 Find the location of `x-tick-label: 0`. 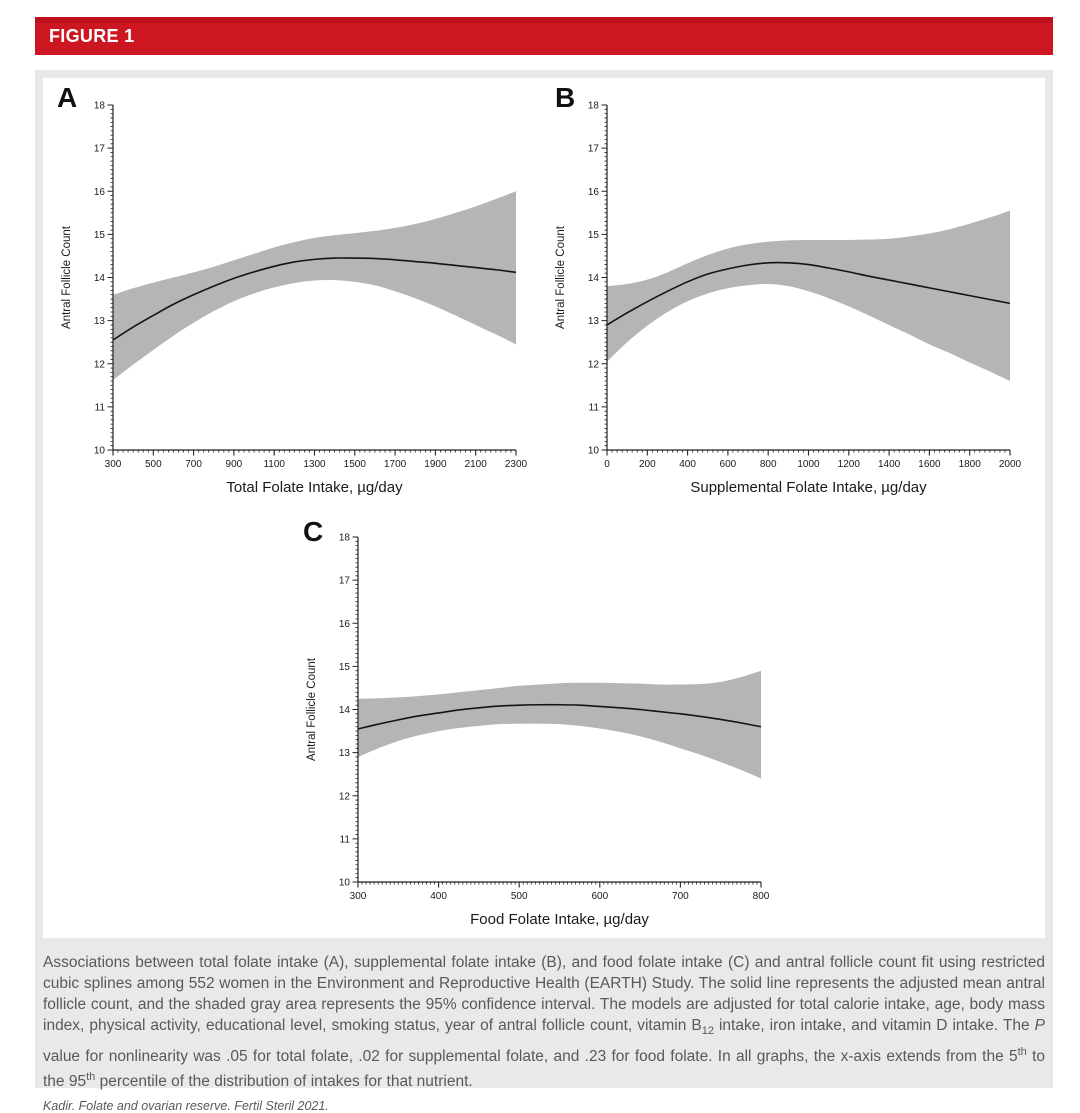

x-tick-label: 0 is located at coordinates (607, 464).